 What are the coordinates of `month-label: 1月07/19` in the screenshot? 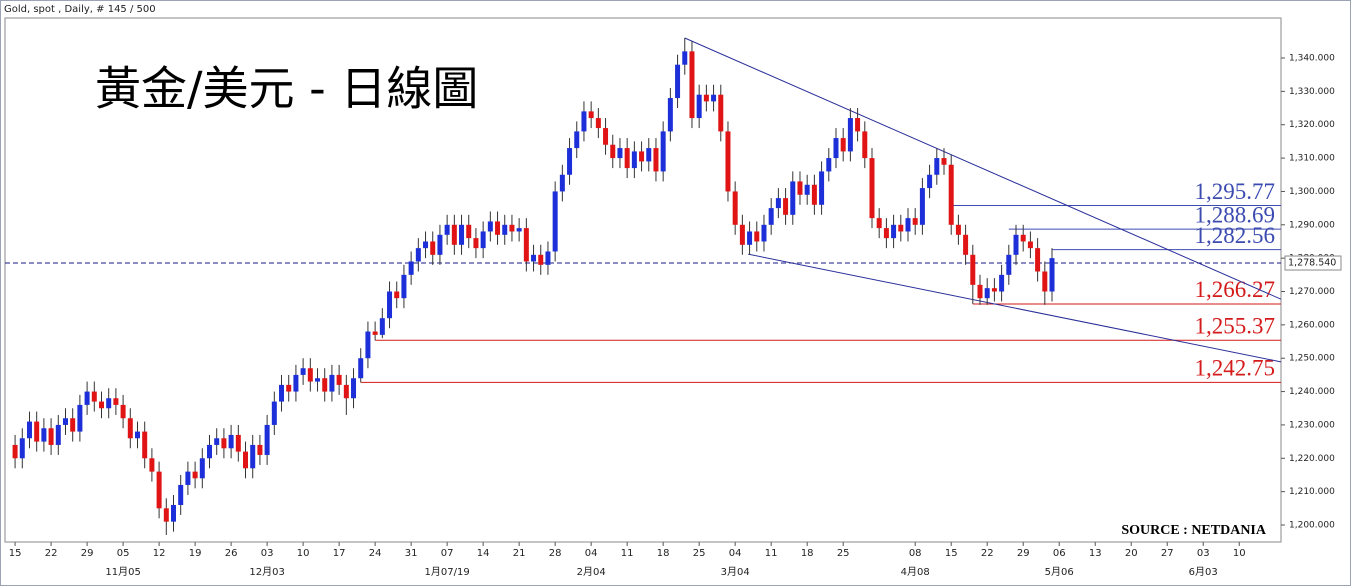 It's located at (447, 572).